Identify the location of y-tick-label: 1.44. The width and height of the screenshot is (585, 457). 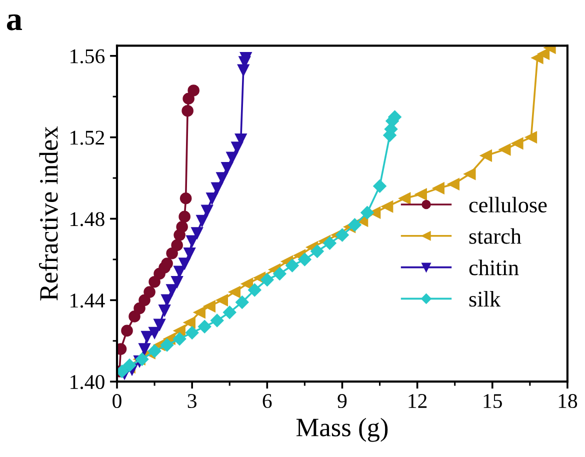
(87, 301).